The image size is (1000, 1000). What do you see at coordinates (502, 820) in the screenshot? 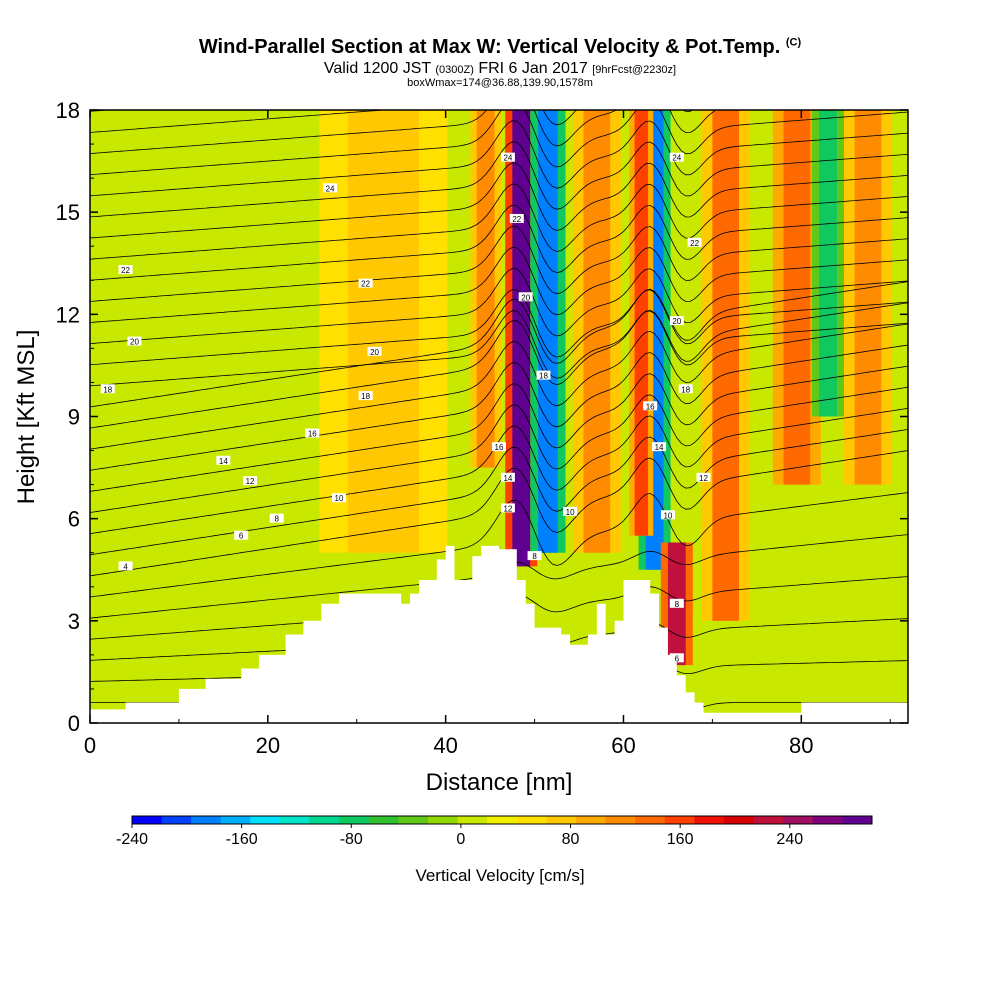
I see `colorbar-frame` at bounding box center [502, 820].